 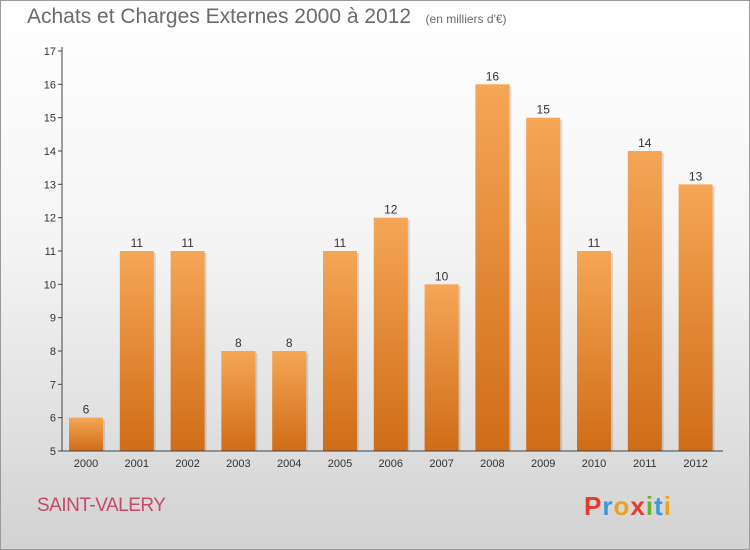 What do you see at coordinates (53, 419) in the screenshot?
I see `y-tick-label: 6` at bounding box center [53, 419].